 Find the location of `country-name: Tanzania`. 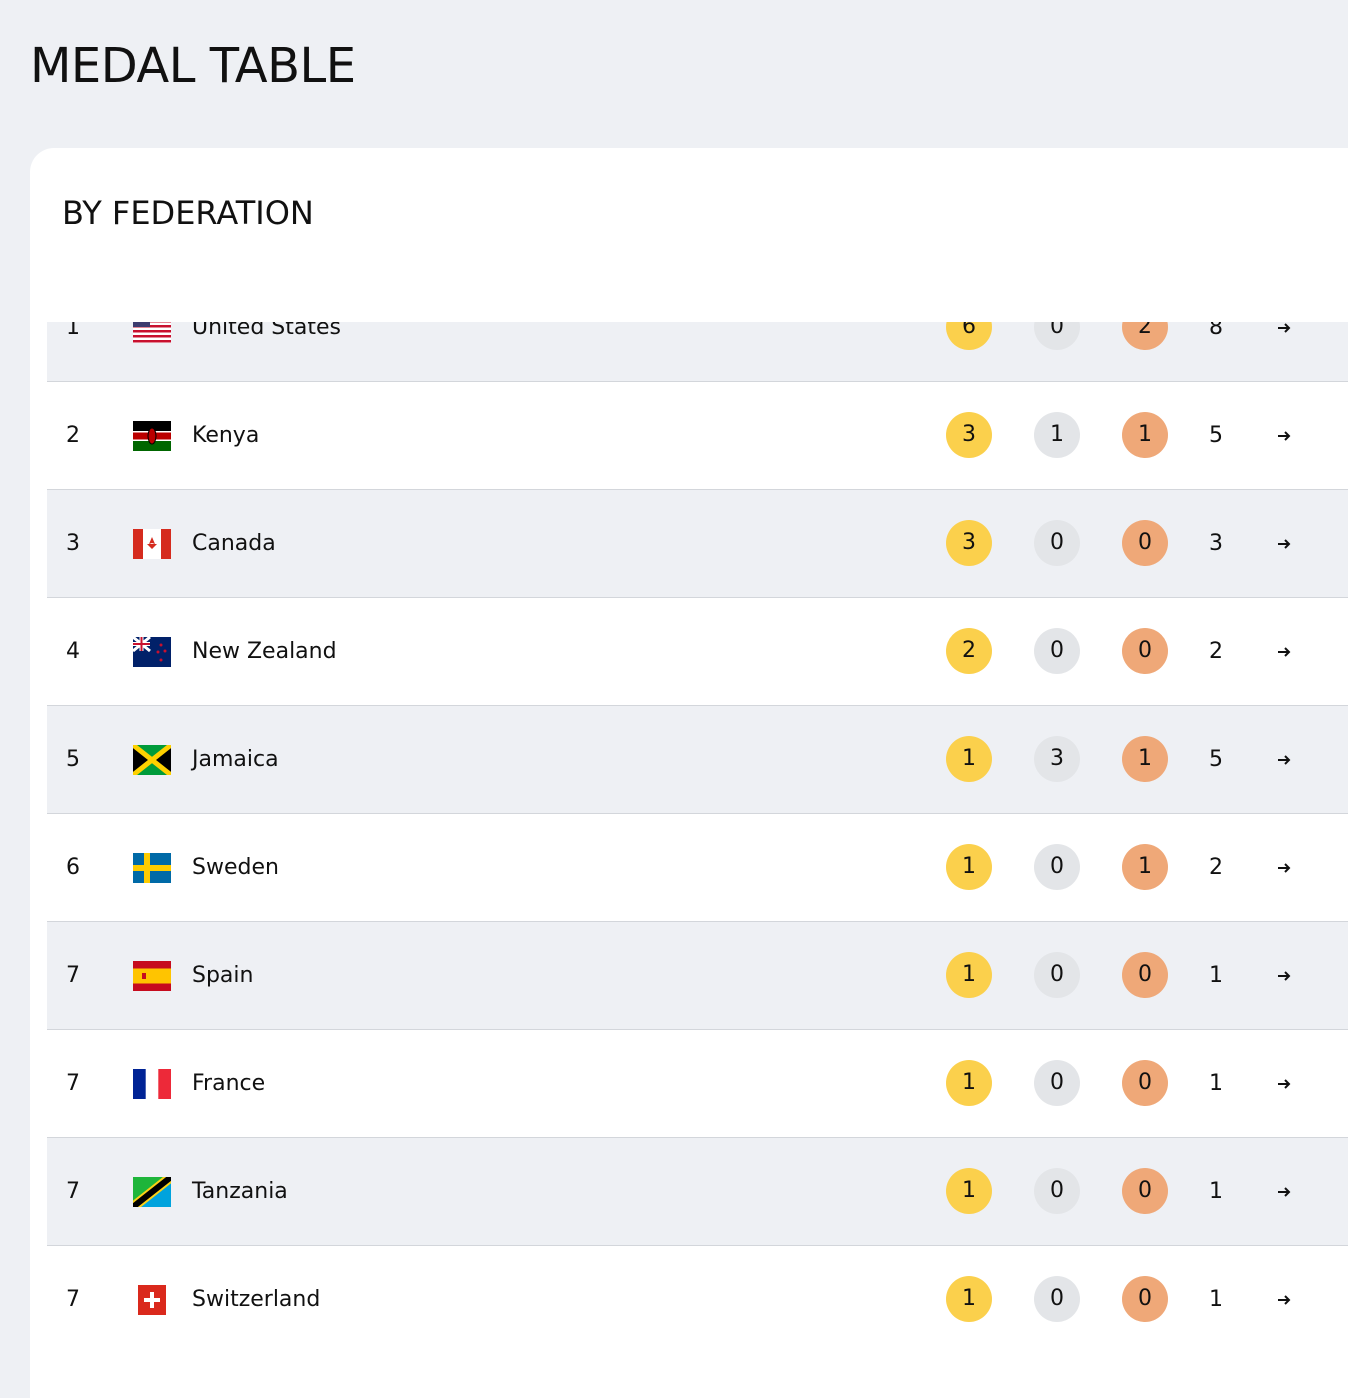

country-name: Tanzania is located at coordinates (240, 1191).